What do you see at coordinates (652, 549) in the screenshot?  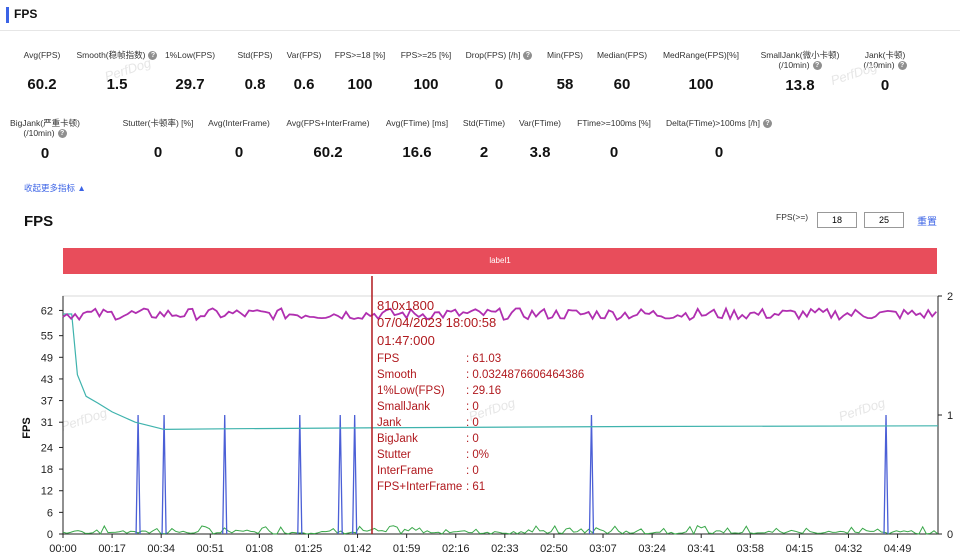 I see `x-tick-label: 03:24` at bounding box center [652, 549].